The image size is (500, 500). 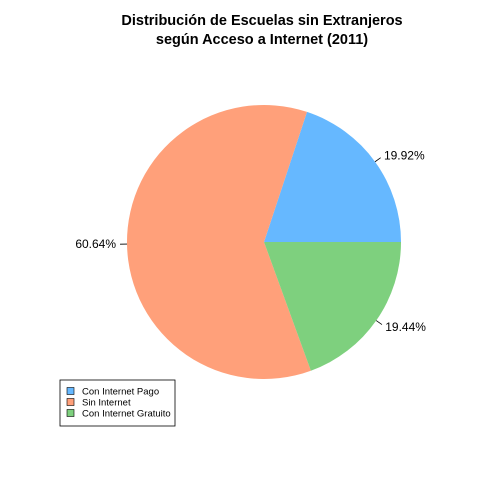 What do you see at coordinates (405, 327) in the screenshot?
I see `slice-label-con-internet-gratuito: 19.44%` at bounding box center [405, 327].